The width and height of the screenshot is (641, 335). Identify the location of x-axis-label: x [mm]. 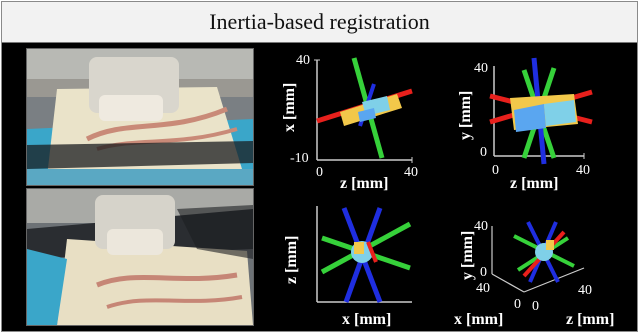
(367, 319).